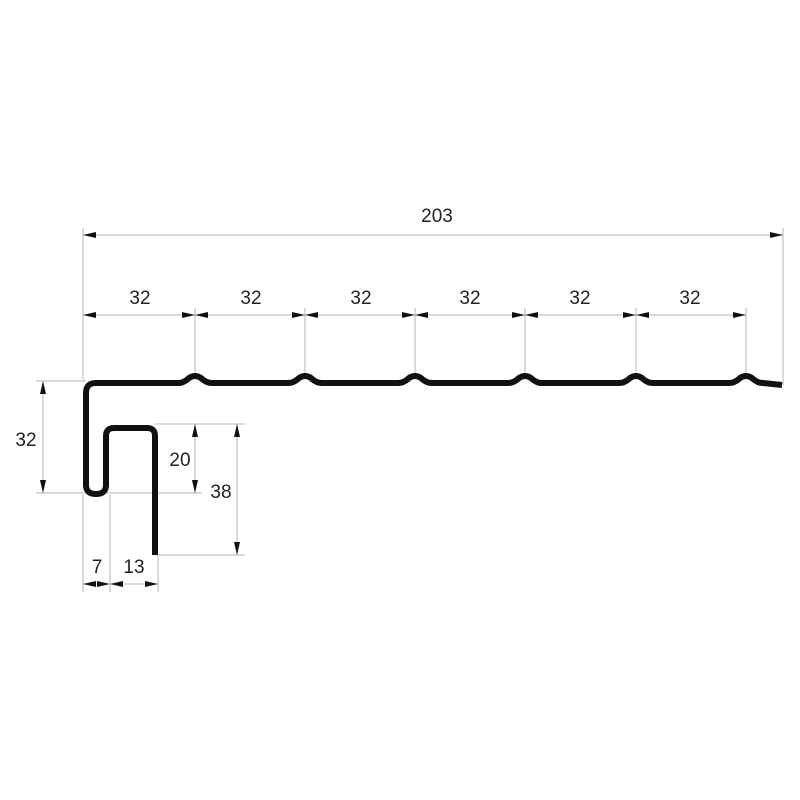  I want to click on dimension-bottom: 7 13, so click(120, 572).